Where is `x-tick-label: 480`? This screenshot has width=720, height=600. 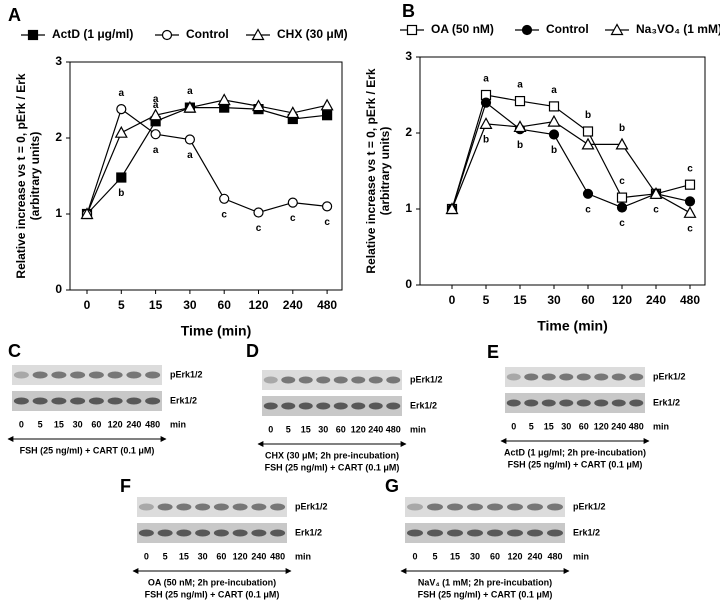
x-tick-label: 480 is located at coordinates (327, 305).